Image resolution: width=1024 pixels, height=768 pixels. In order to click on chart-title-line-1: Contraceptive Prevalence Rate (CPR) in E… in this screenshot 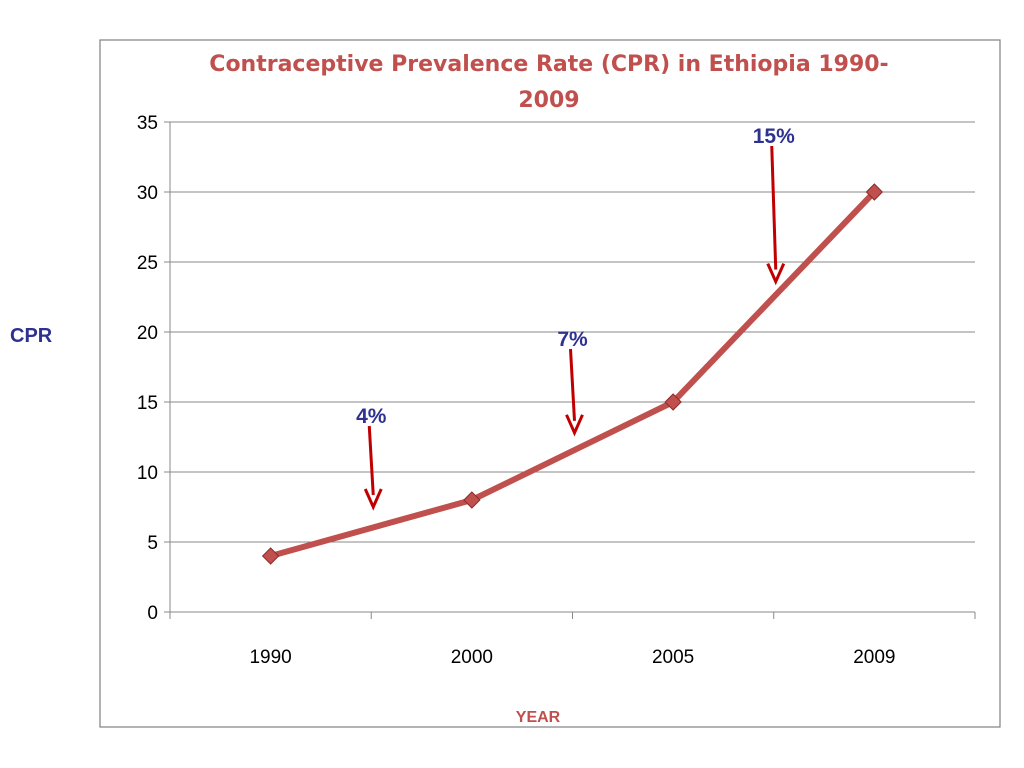, I will do `click(548, 64)`.